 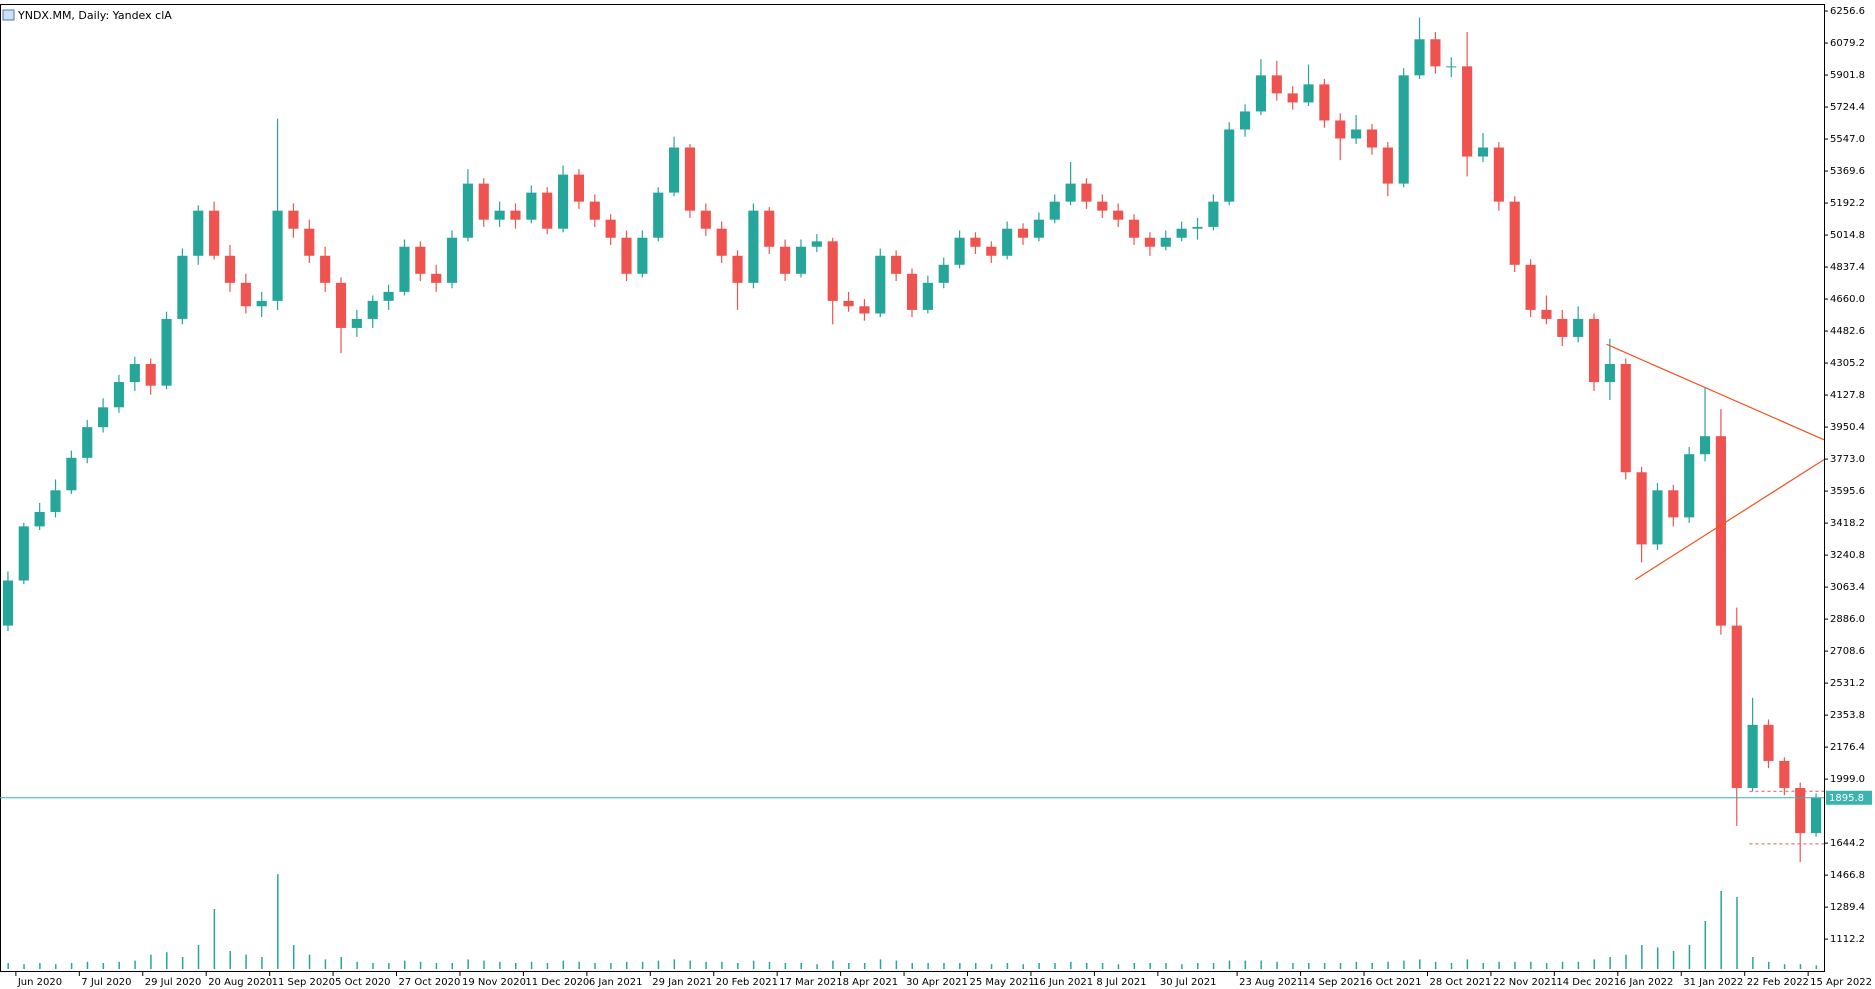 What do you see at coordinates (1847, 363) in the screenshot?
I see `y-tick-label: 4305.2` at bounding box center [1847, 363].